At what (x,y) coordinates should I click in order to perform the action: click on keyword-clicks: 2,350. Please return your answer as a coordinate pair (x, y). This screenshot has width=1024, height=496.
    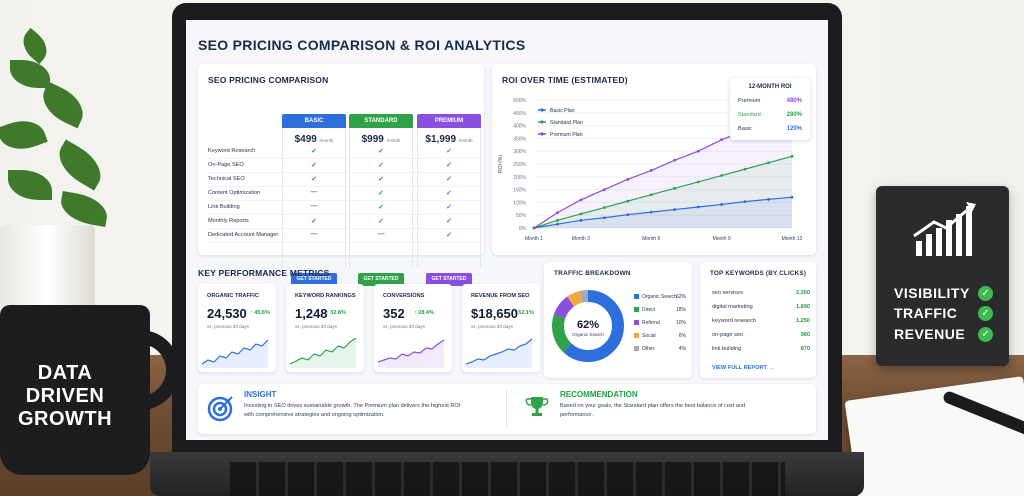
    Looking at the image, I should click on (803, 293).